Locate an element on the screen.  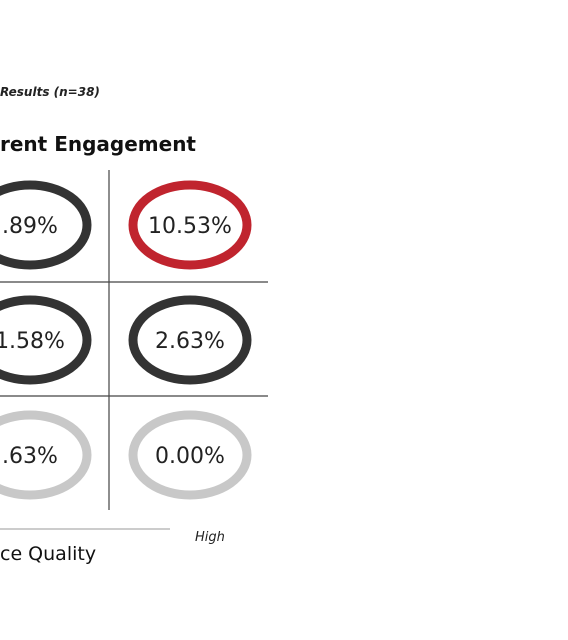
cell-value-r2-c1: 0.00% is located at coordinates (190, 456).